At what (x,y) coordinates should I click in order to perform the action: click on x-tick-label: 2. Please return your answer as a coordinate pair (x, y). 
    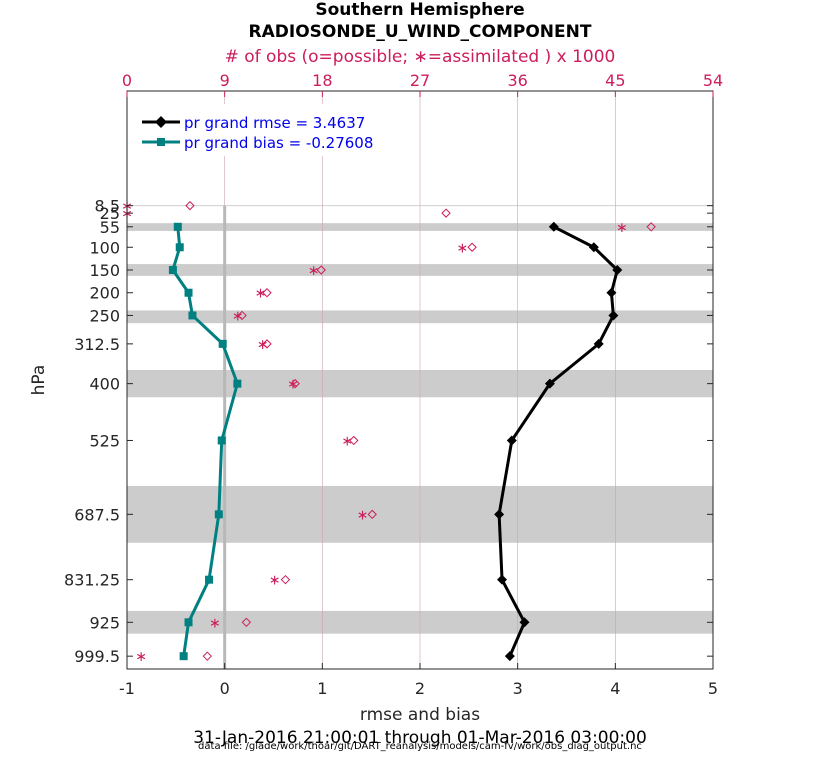
    Looking at the image, I should click on (420, 688).